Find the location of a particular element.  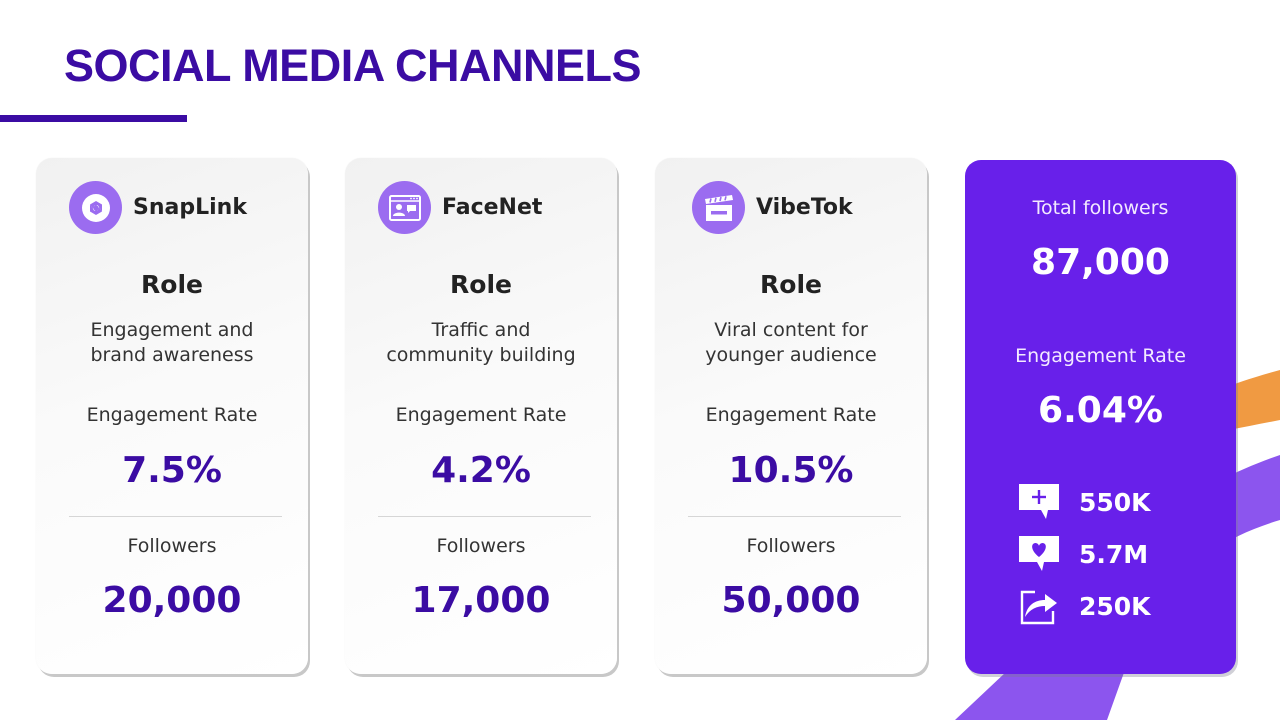

role-description: Viral content for younger audience is located at coordinates (791, 343).